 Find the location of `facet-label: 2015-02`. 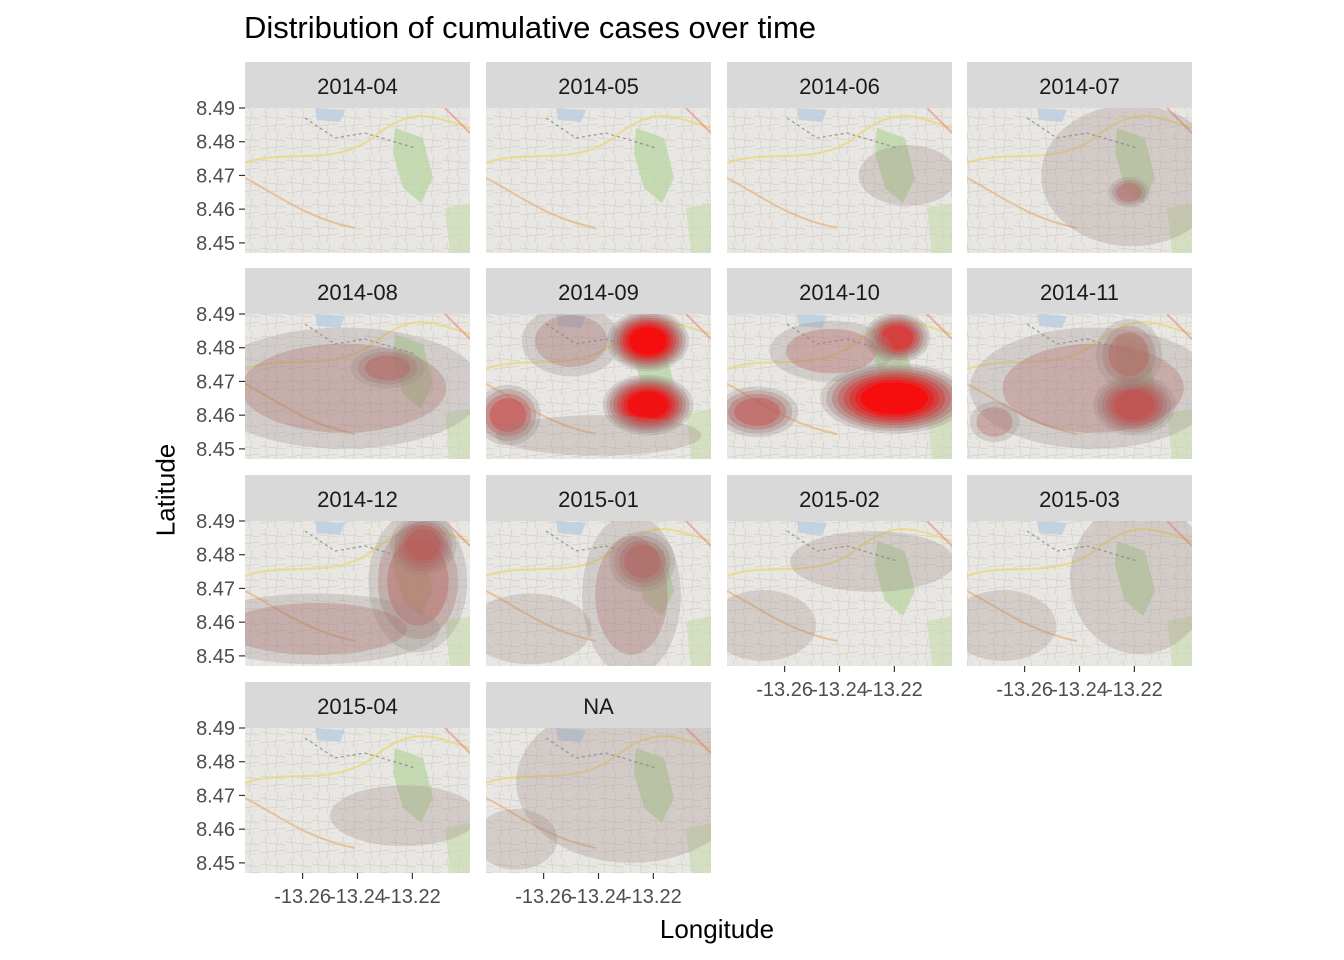

facet-label: 2015-02 is located at coordinates (839, 499).